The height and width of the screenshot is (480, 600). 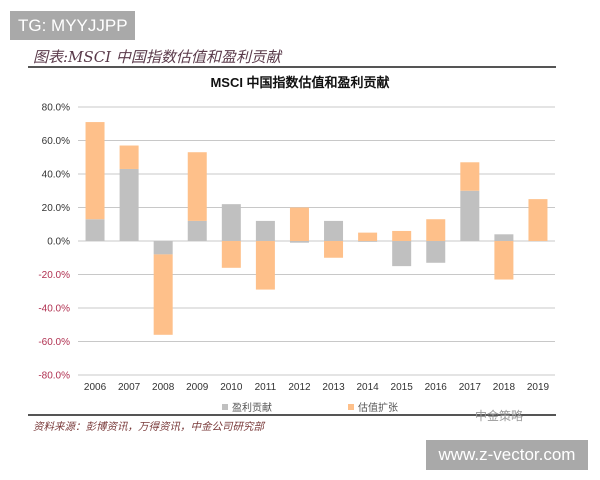 What do you see at coordinates (163, 248) in the screenshot?
I see `bar-earnings-2008` at bounding box center [163, 248].